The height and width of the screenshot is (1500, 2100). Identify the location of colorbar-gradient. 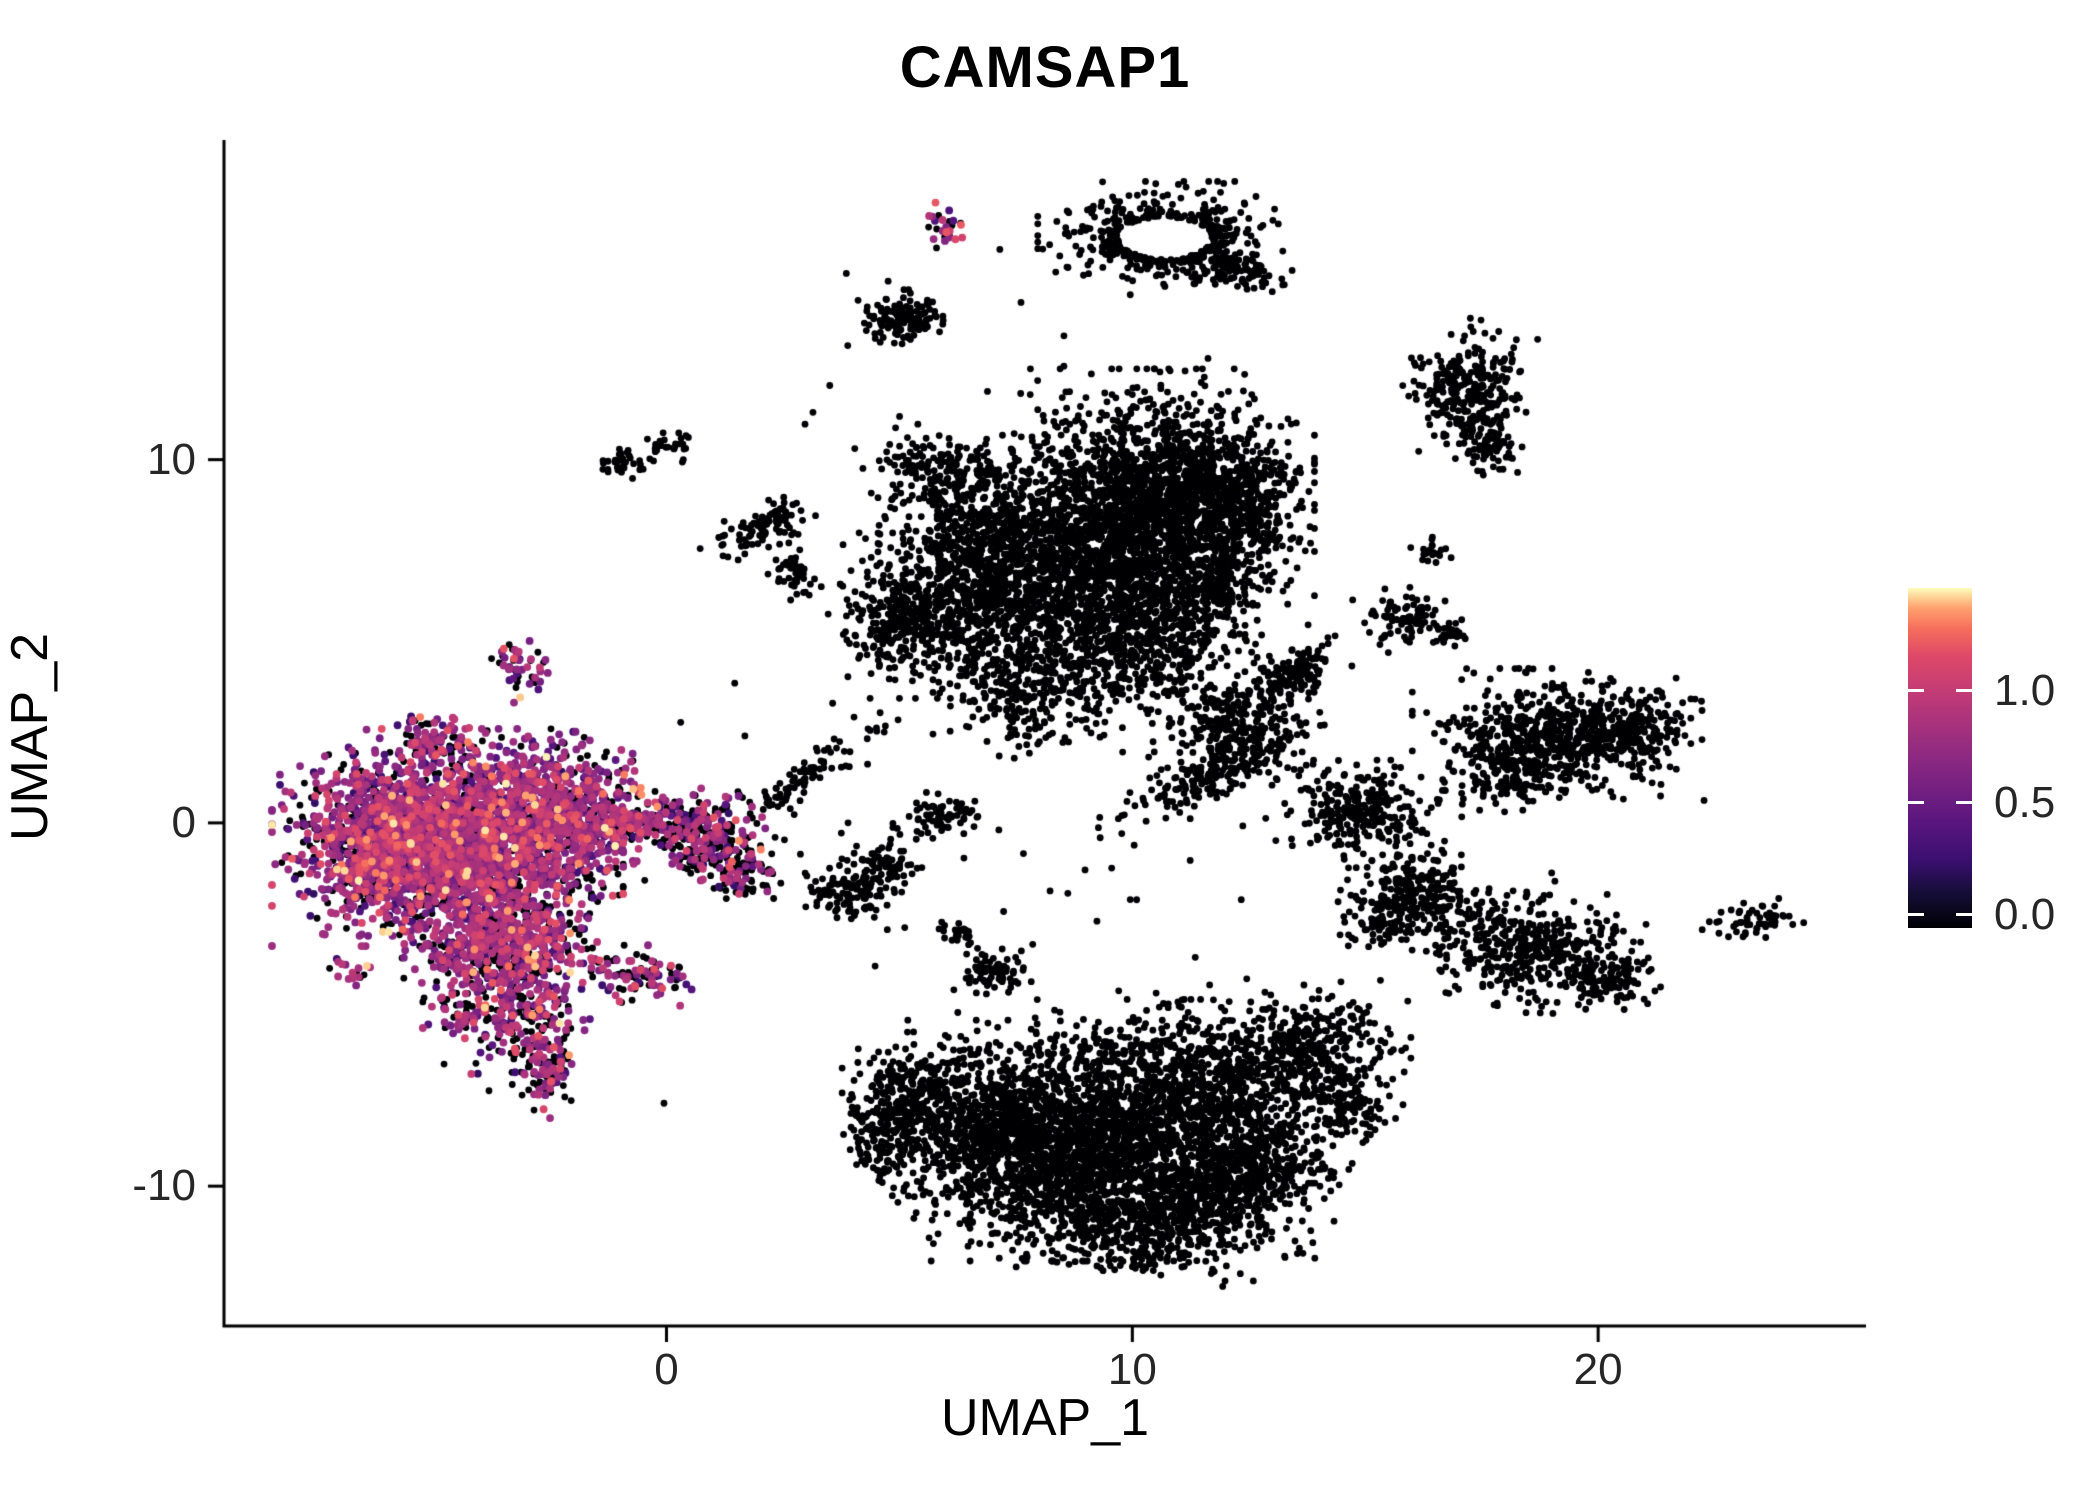
(1940, 758).